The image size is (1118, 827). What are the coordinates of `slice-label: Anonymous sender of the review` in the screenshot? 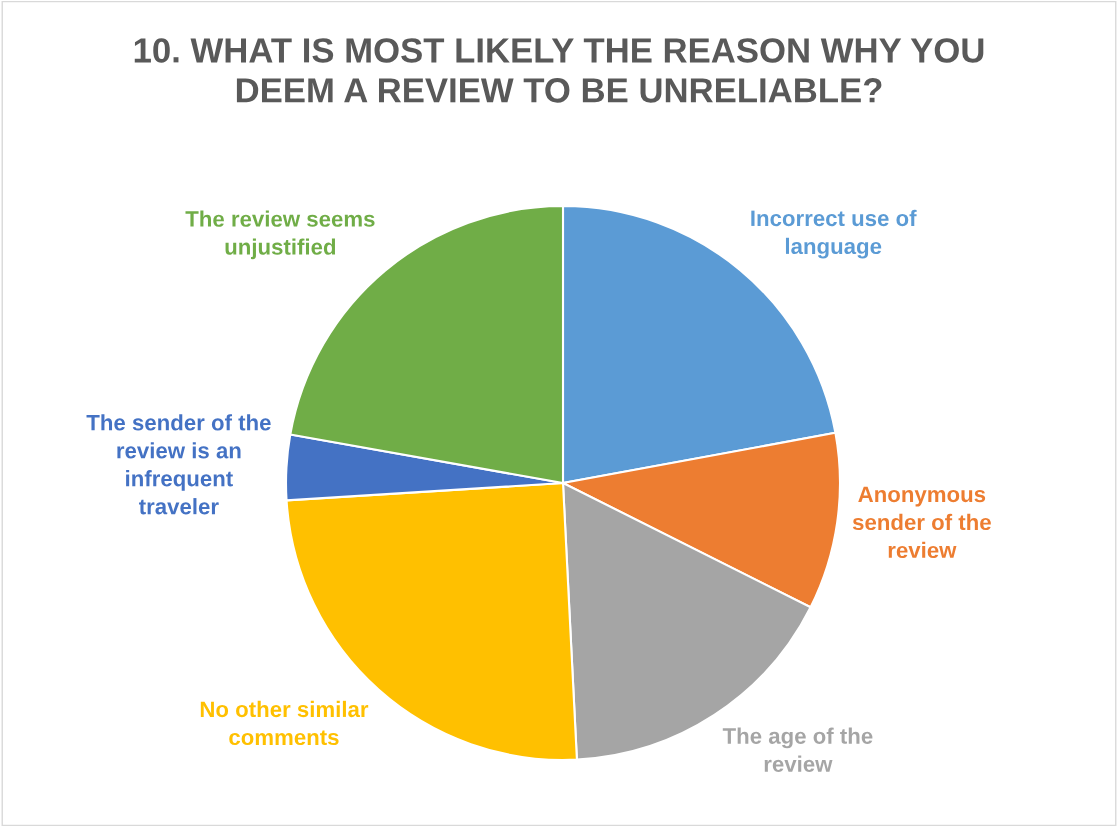 It's located at (921, 522).